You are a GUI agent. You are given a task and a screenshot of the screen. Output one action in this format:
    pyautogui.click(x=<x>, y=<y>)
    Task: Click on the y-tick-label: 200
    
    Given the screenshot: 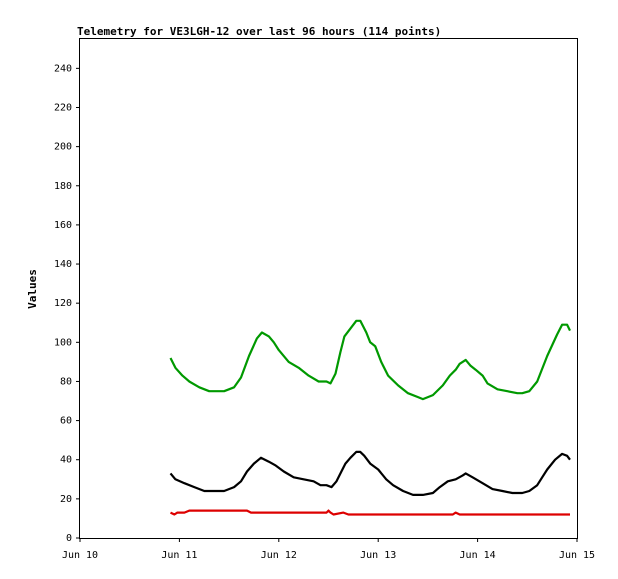 What is the action you would take?
    pyautogui.click(x=63, y=147)
    